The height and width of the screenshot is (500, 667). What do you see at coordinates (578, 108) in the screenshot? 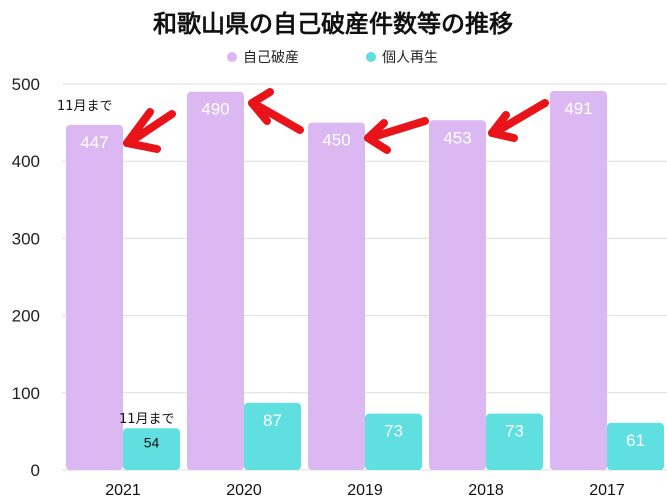
I see `value-label-bankruptcy-2017: 491` at bounding box center [578, 108].